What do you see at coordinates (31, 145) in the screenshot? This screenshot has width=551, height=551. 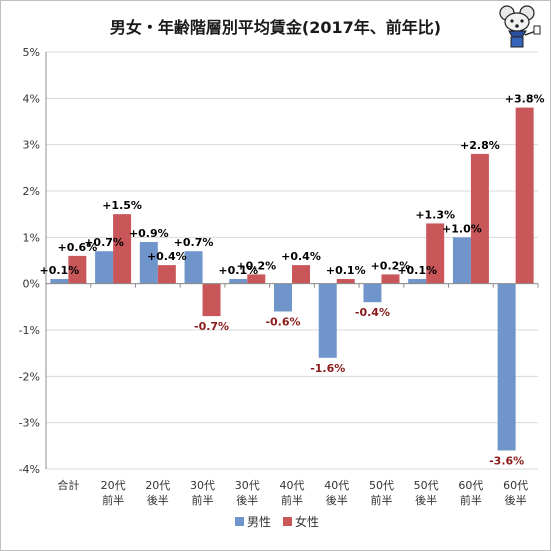 I see `y-tick-label: 3%` at bounding box center [31, 145].